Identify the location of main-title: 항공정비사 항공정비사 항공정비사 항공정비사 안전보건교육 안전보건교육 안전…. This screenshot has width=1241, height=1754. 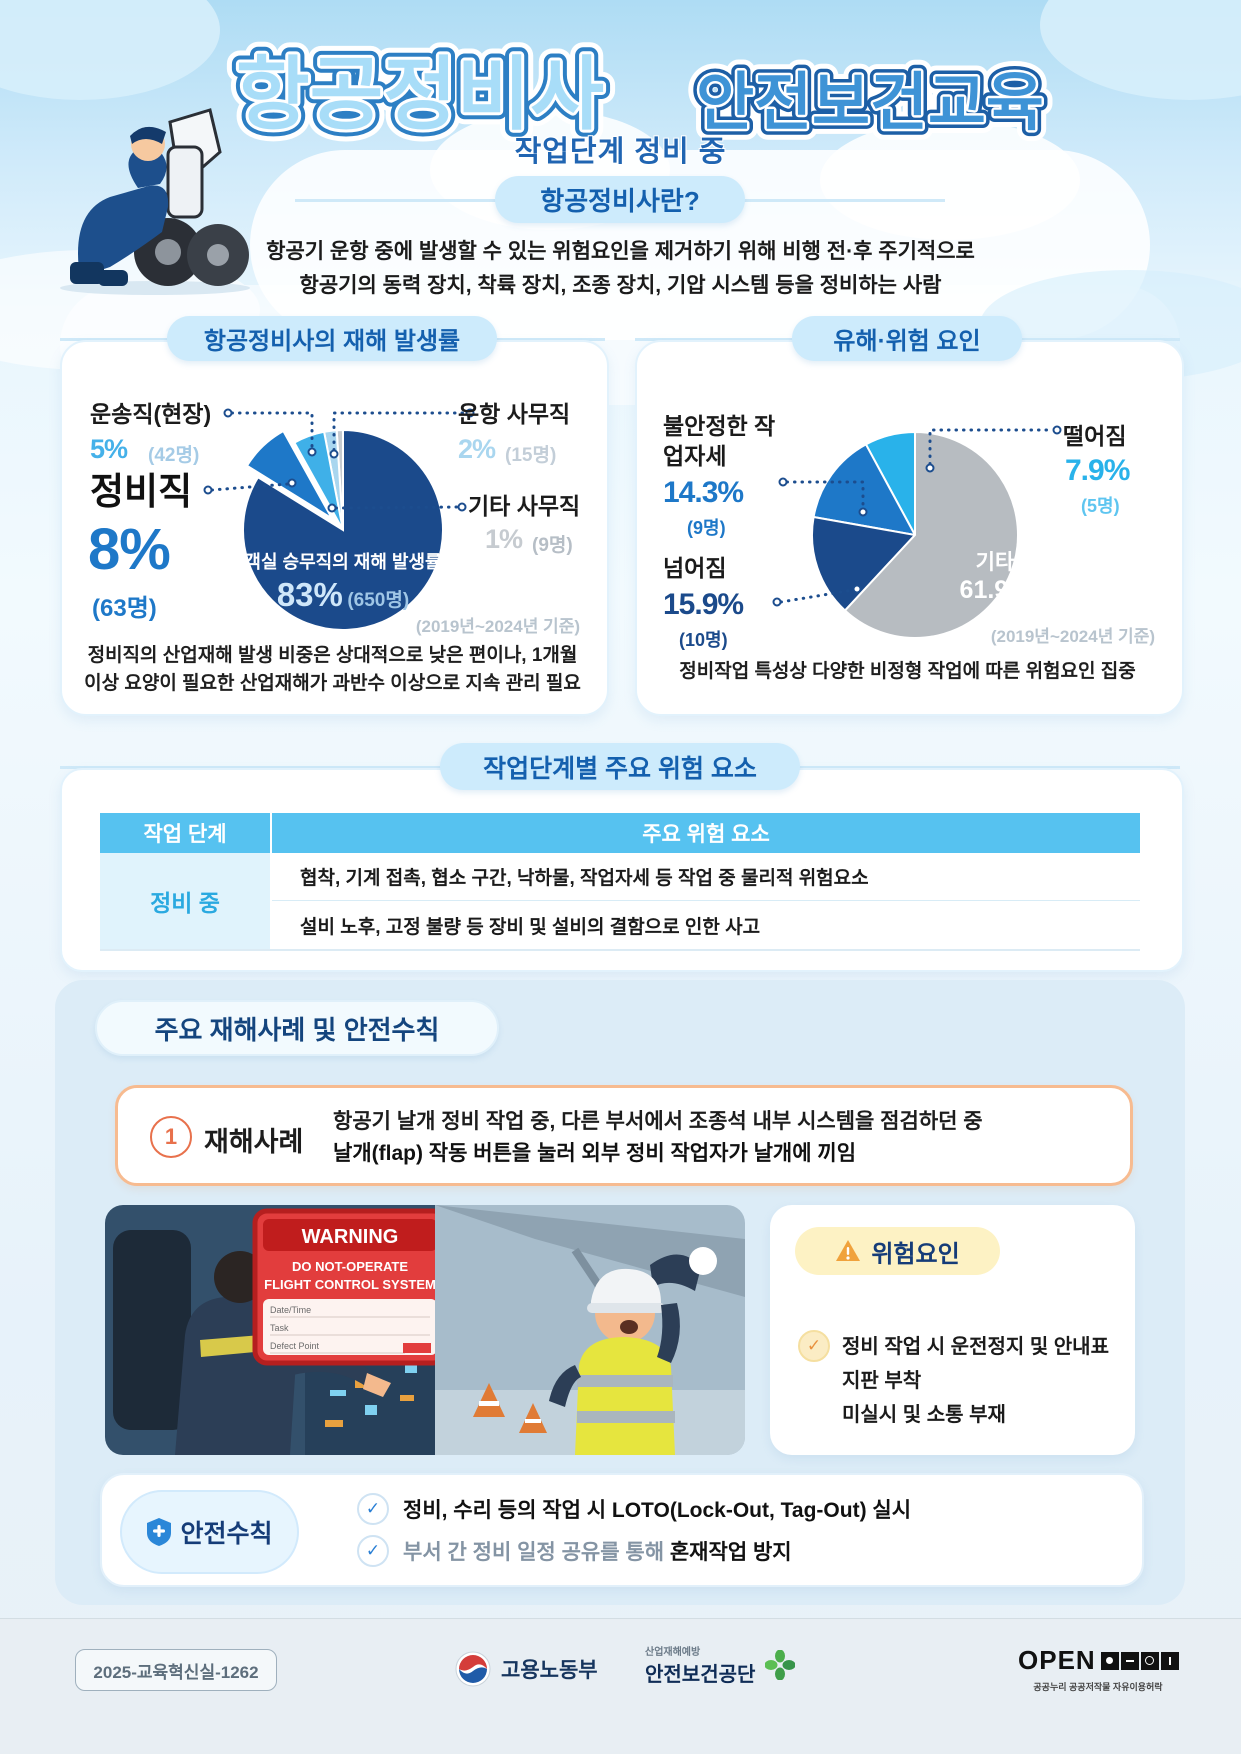
(639, 90).